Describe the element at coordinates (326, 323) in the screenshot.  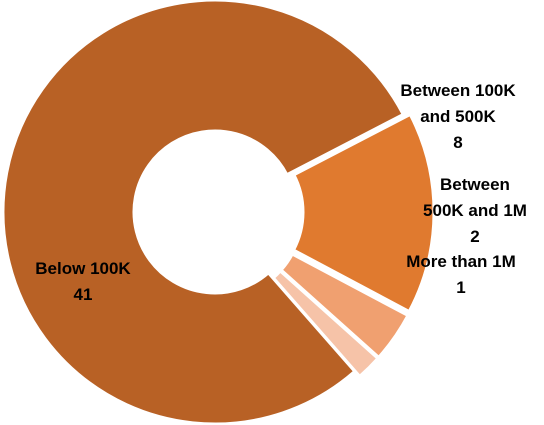
I see `slice-more-than-1m` at that location.